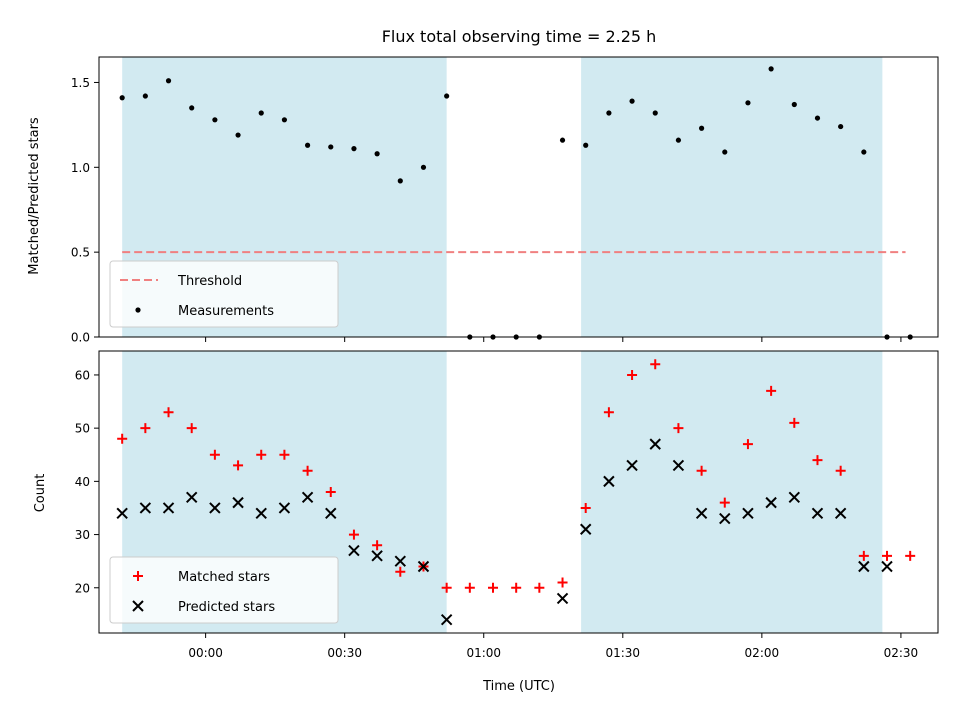 This screenshot has height=720, width=960. Describe the element at coordinates (82, 482) in the screenshot. I see `y-tick-label: 40` at that location.